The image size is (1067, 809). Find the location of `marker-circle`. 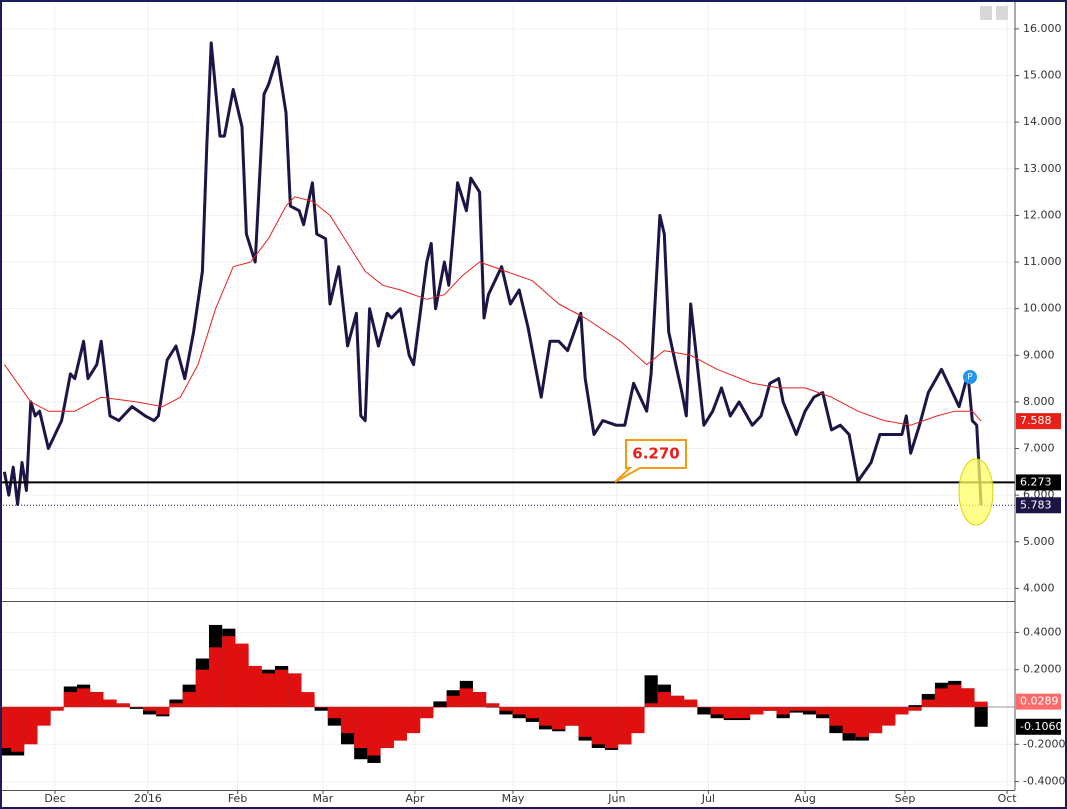

marker-circle is located at coordinates (970, 377).